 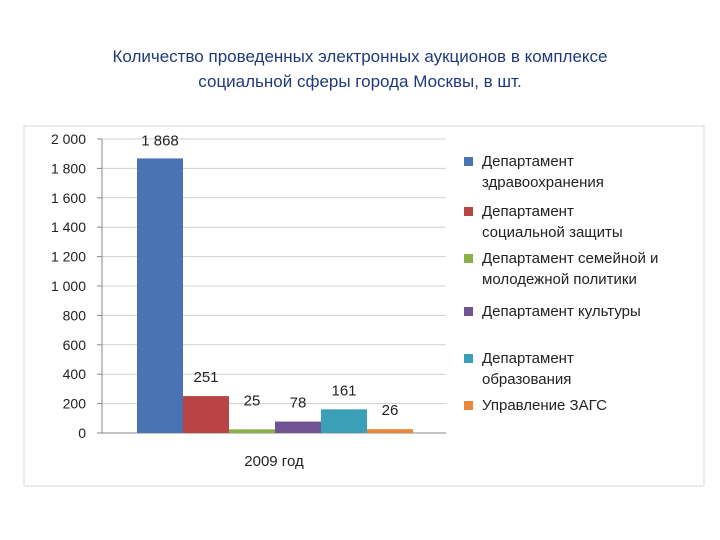 I want to click on legend-label: здравоохранения, so click(x=543, y=182).